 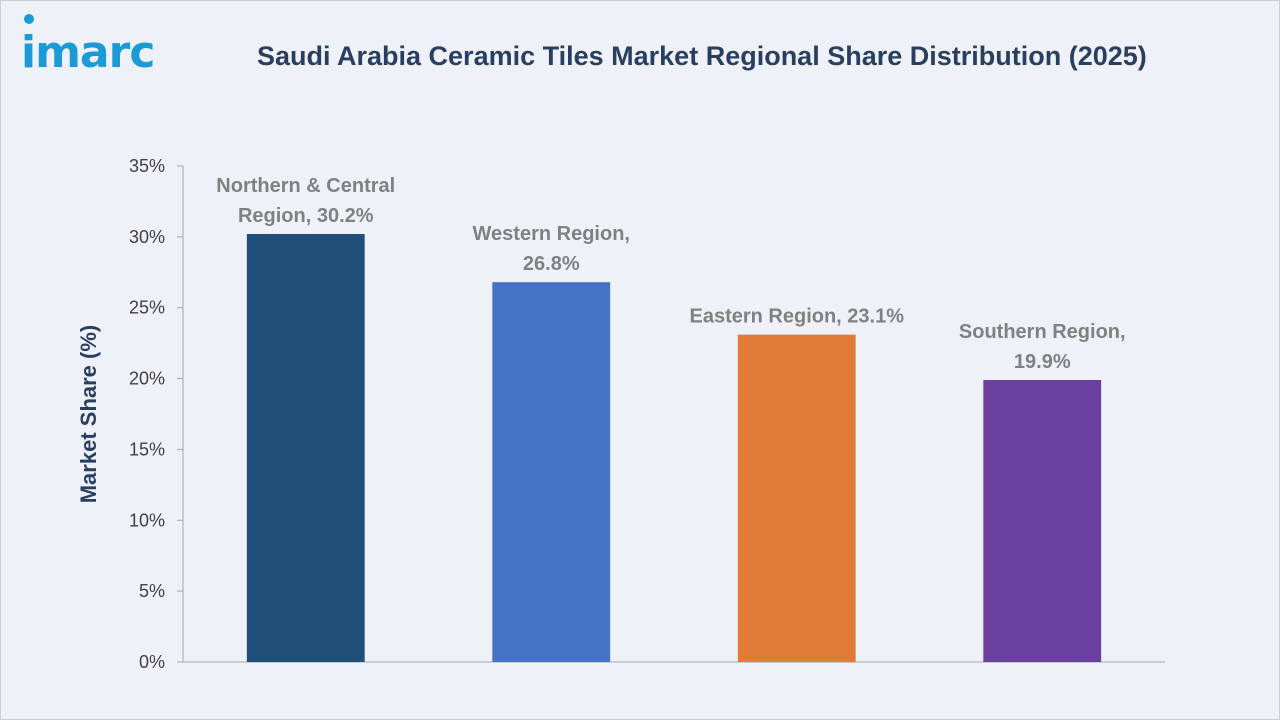 I want to click on data-label-line: 19.9%, so click(x=1042, y=362).